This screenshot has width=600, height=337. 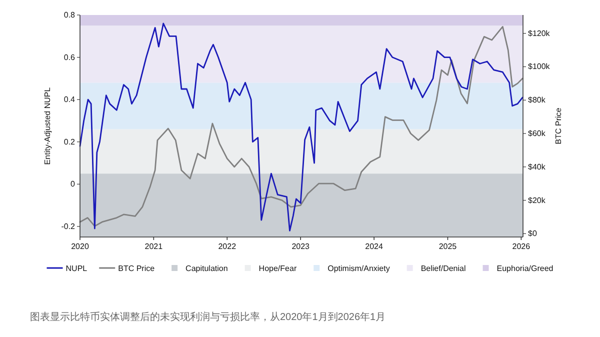 I want to click on y2-tick-label: $0, so click(x=533, y=233).